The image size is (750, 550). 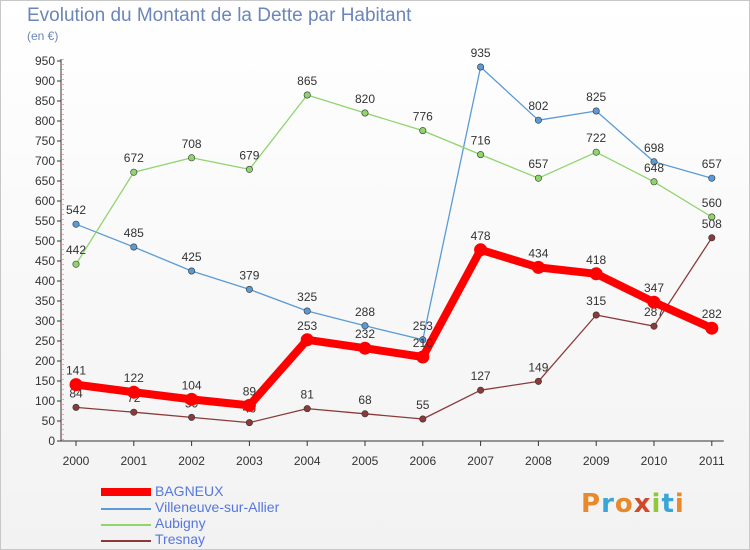 What do you see at coordinates (126, 525) in the screenshot?
I see `legend-swatch-aubigny` at bounding box center [126, 525].